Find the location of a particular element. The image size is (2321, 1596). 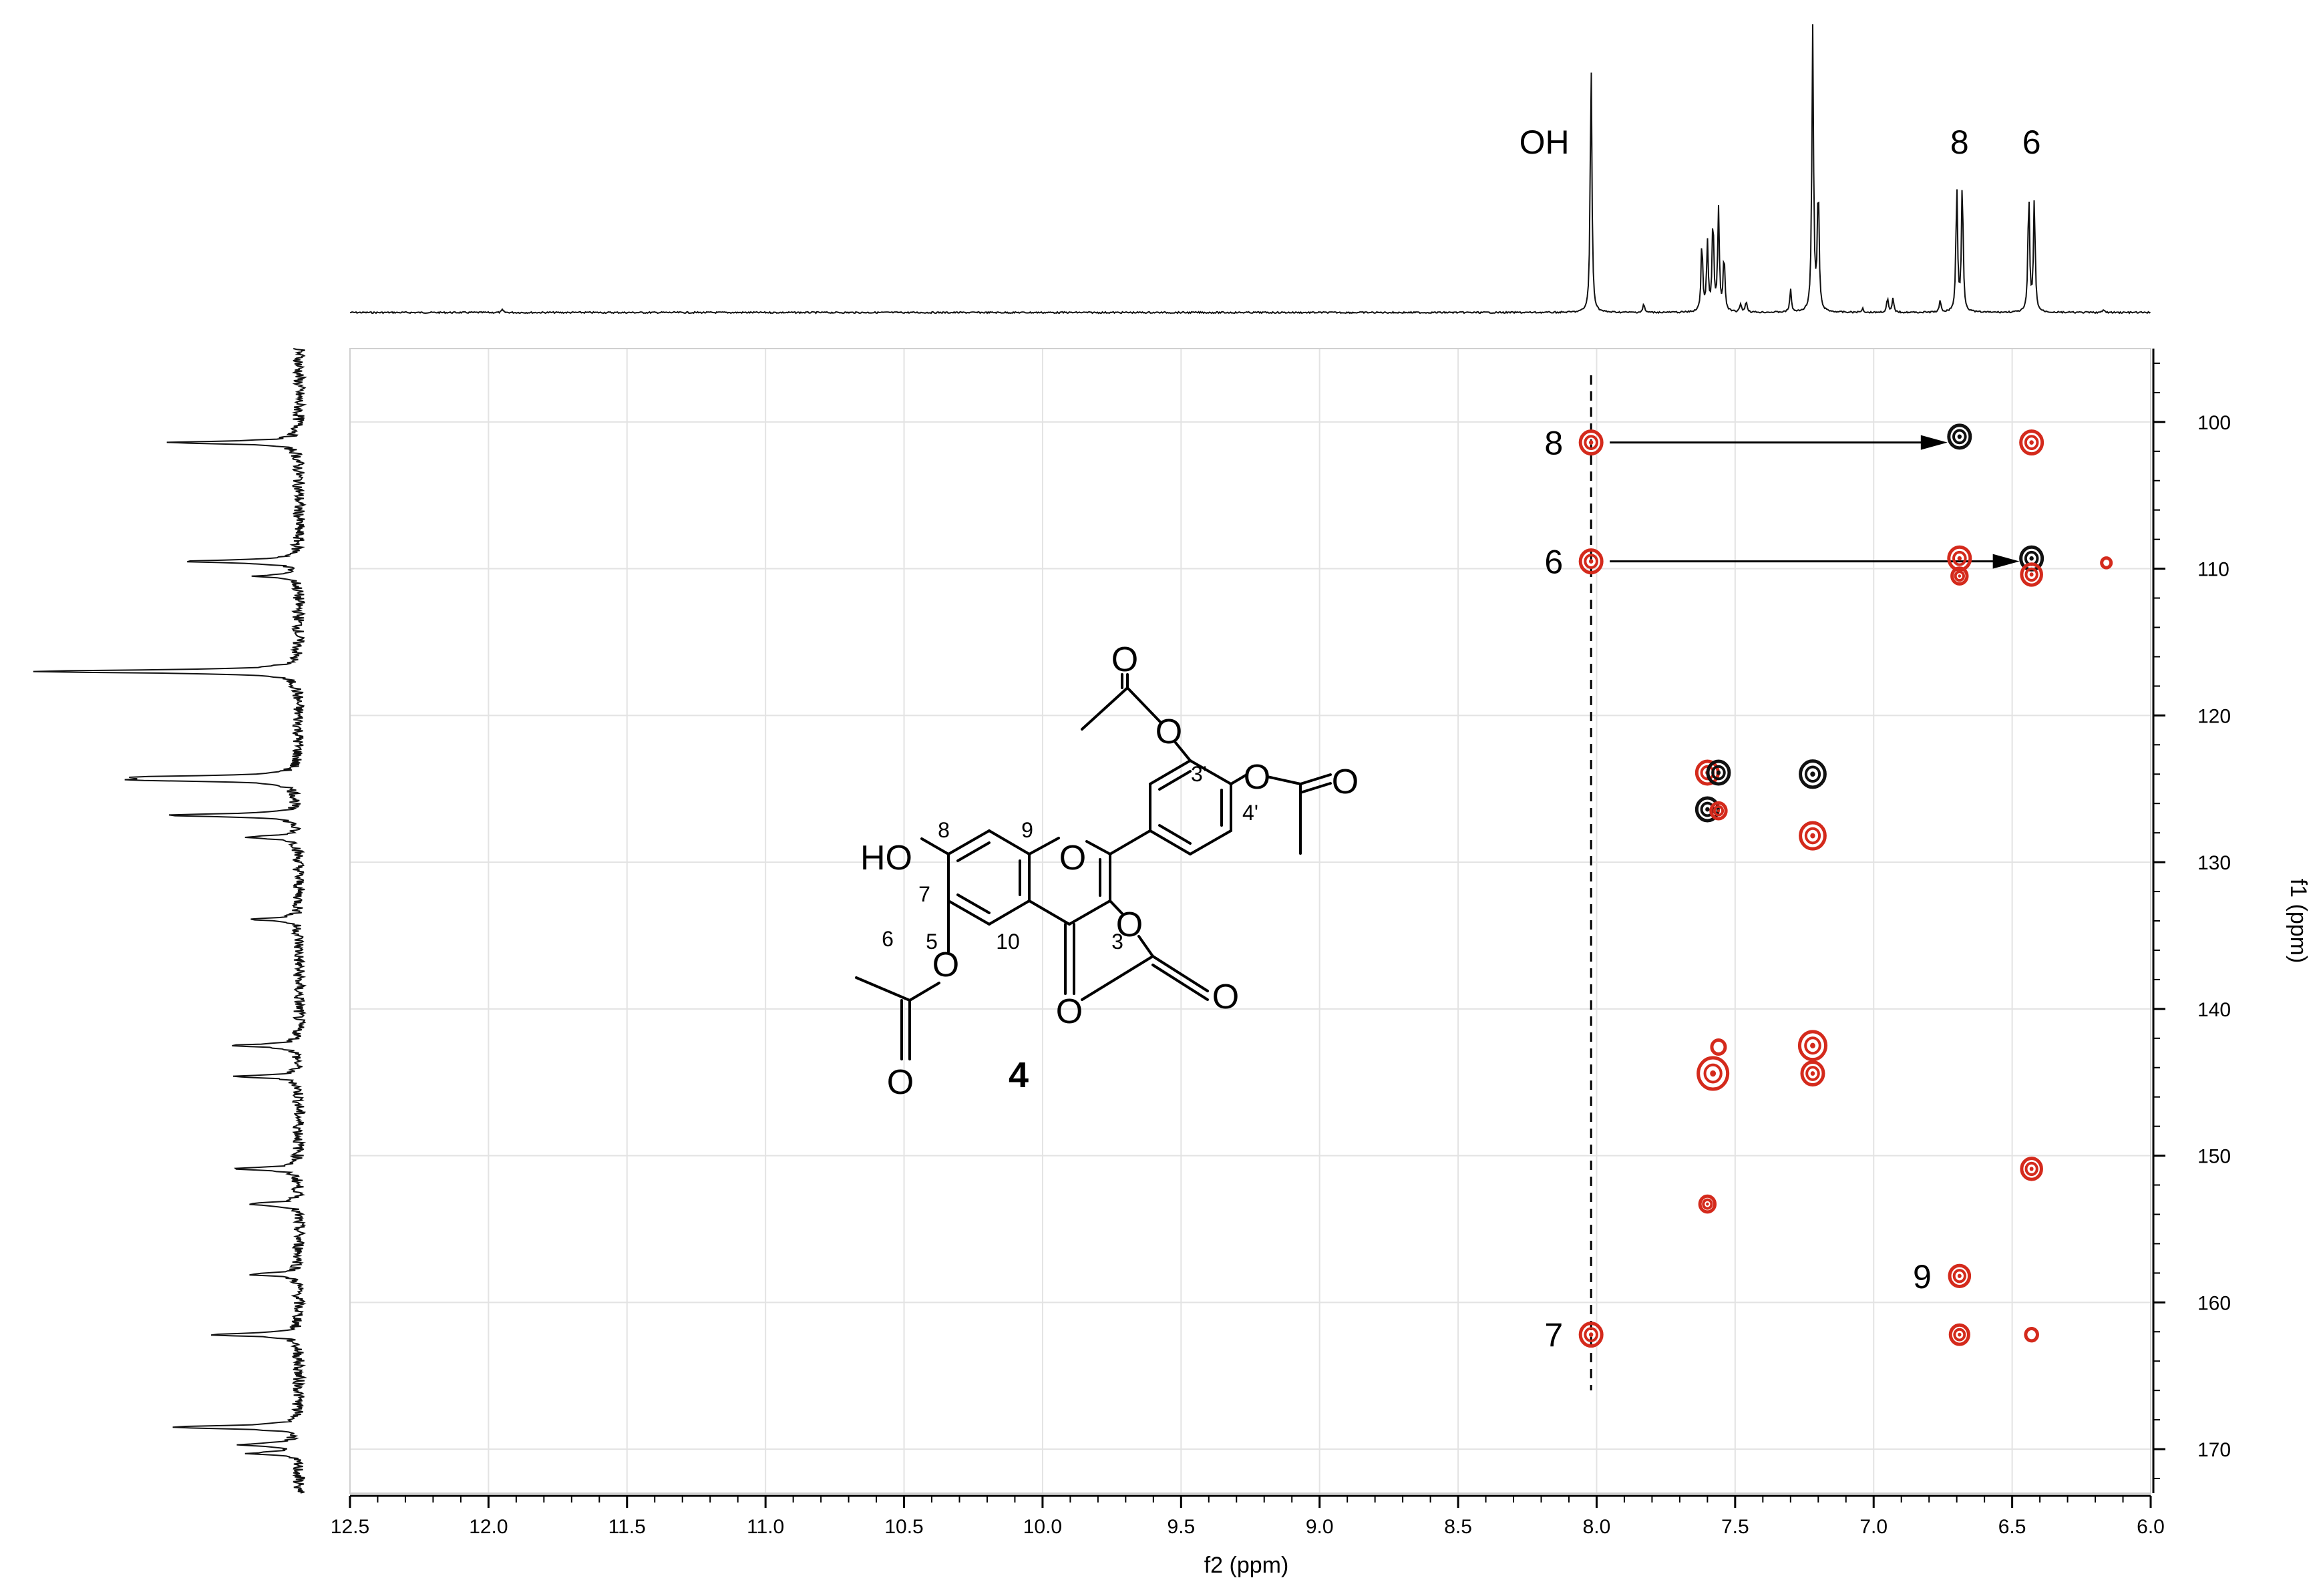

structure-c3-carbonyl-oxygen: O is located at coordinates (1225, 997).